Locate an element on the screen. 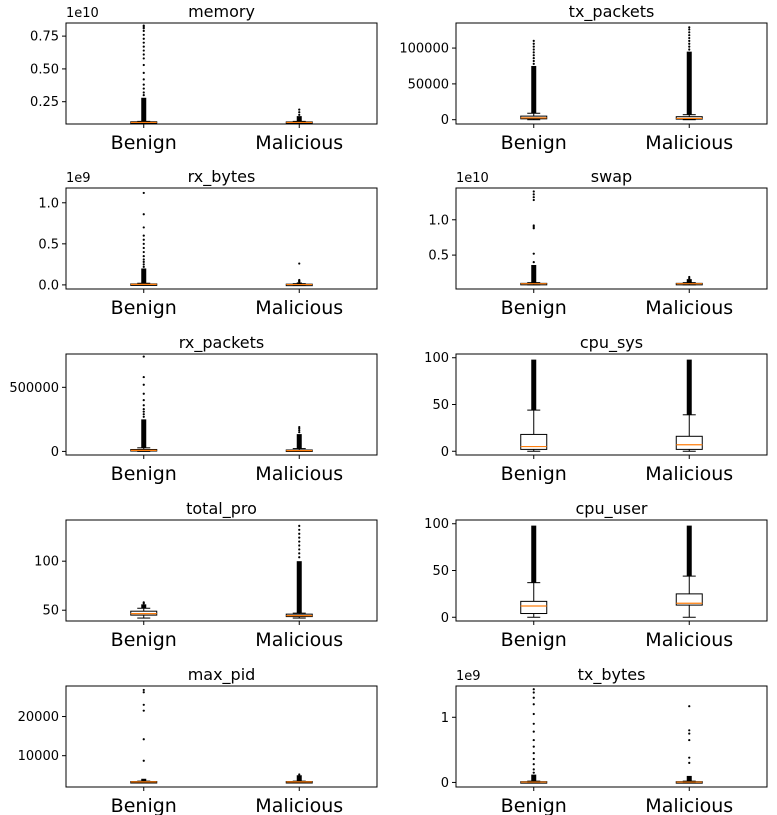  subplot-memory: memory 1e10 0.25 0.50 0.75 Benign Malicious is located at coordinates (204, 78).